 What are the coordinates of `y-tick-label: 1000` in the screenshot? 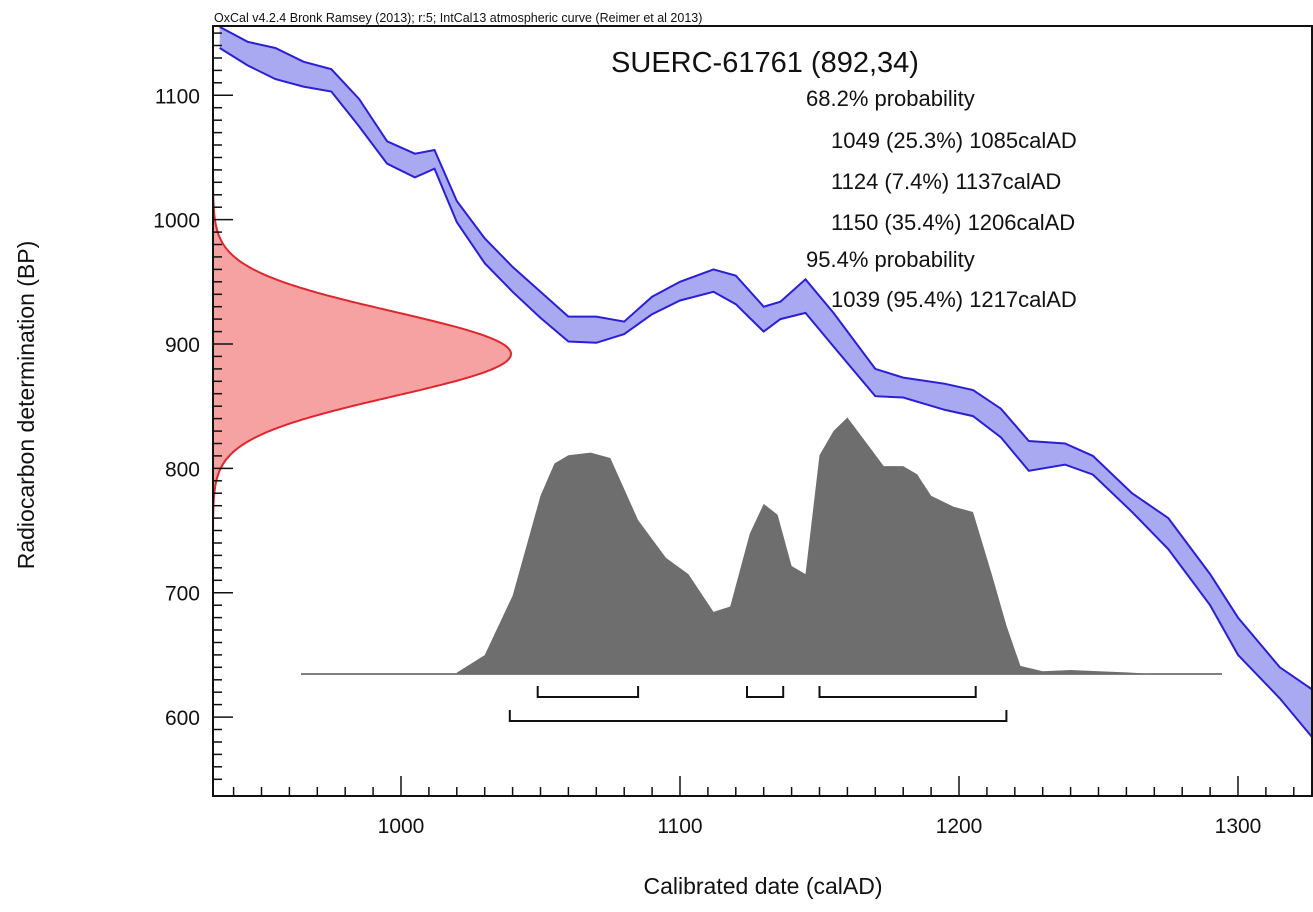 It's located at (176, 221).